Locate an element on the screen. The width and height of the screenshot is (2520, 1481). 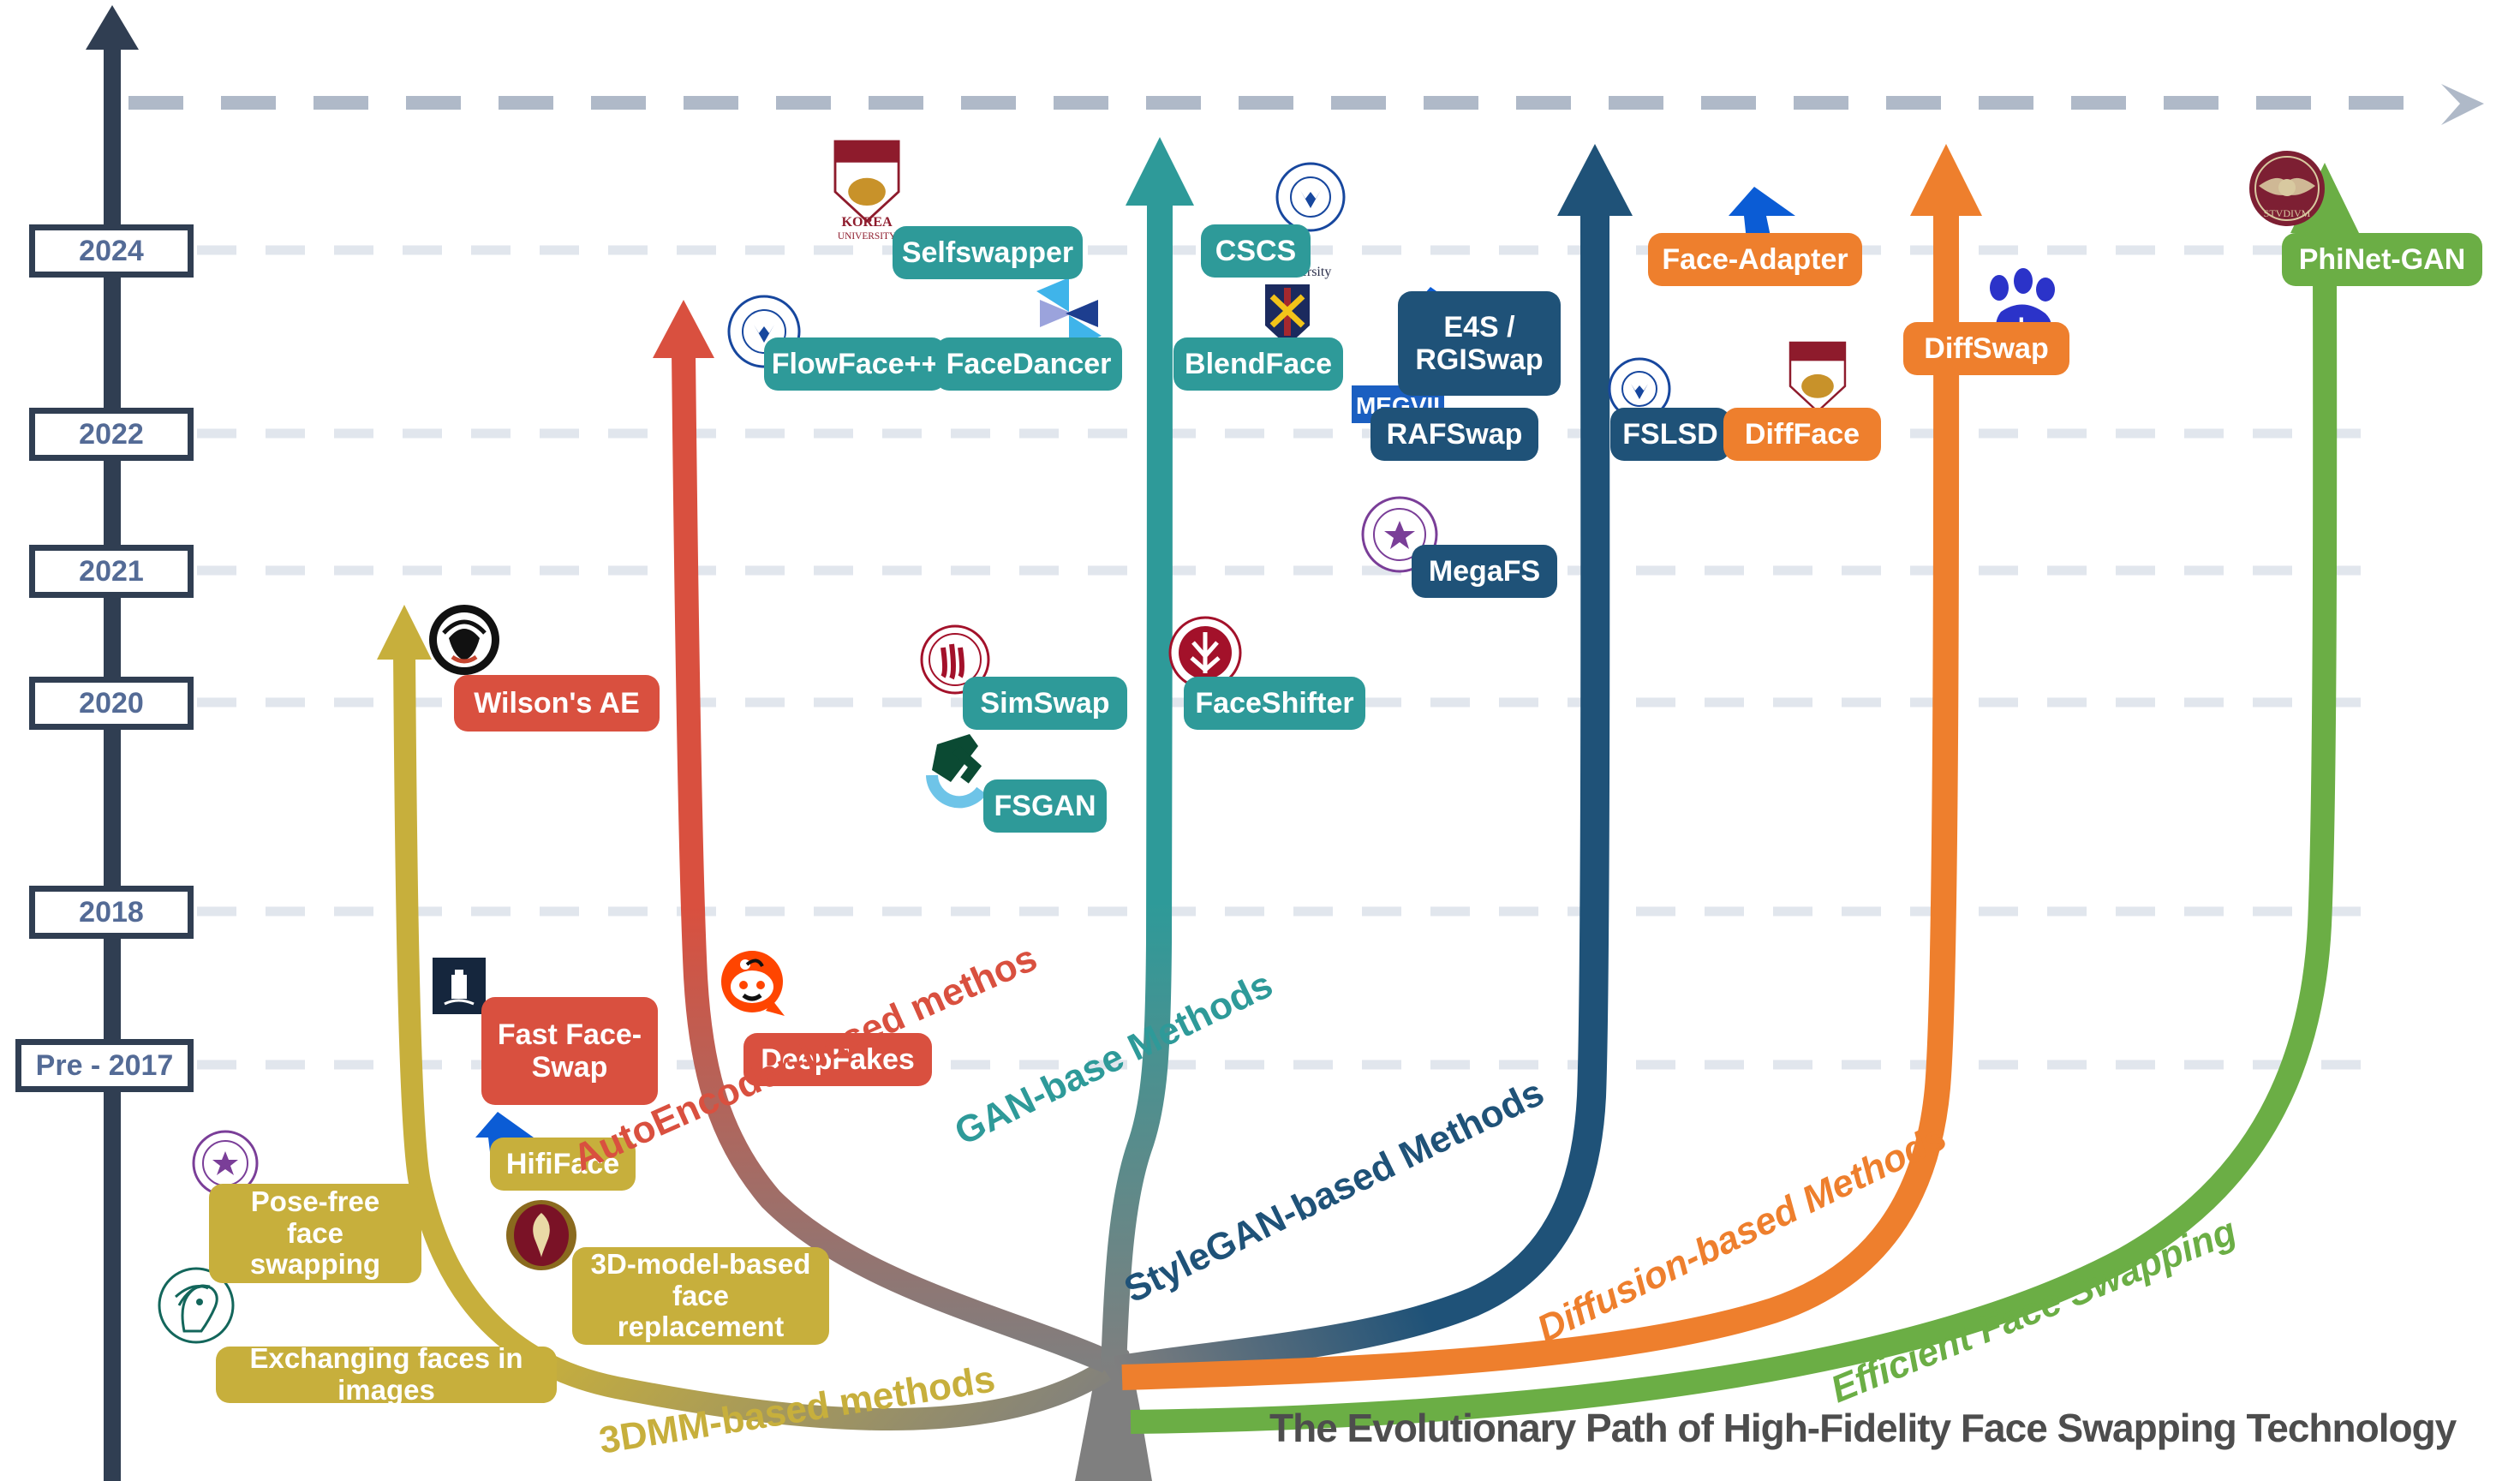
node-label: E4S / RGISwap is located at coordinates (1480, 343).